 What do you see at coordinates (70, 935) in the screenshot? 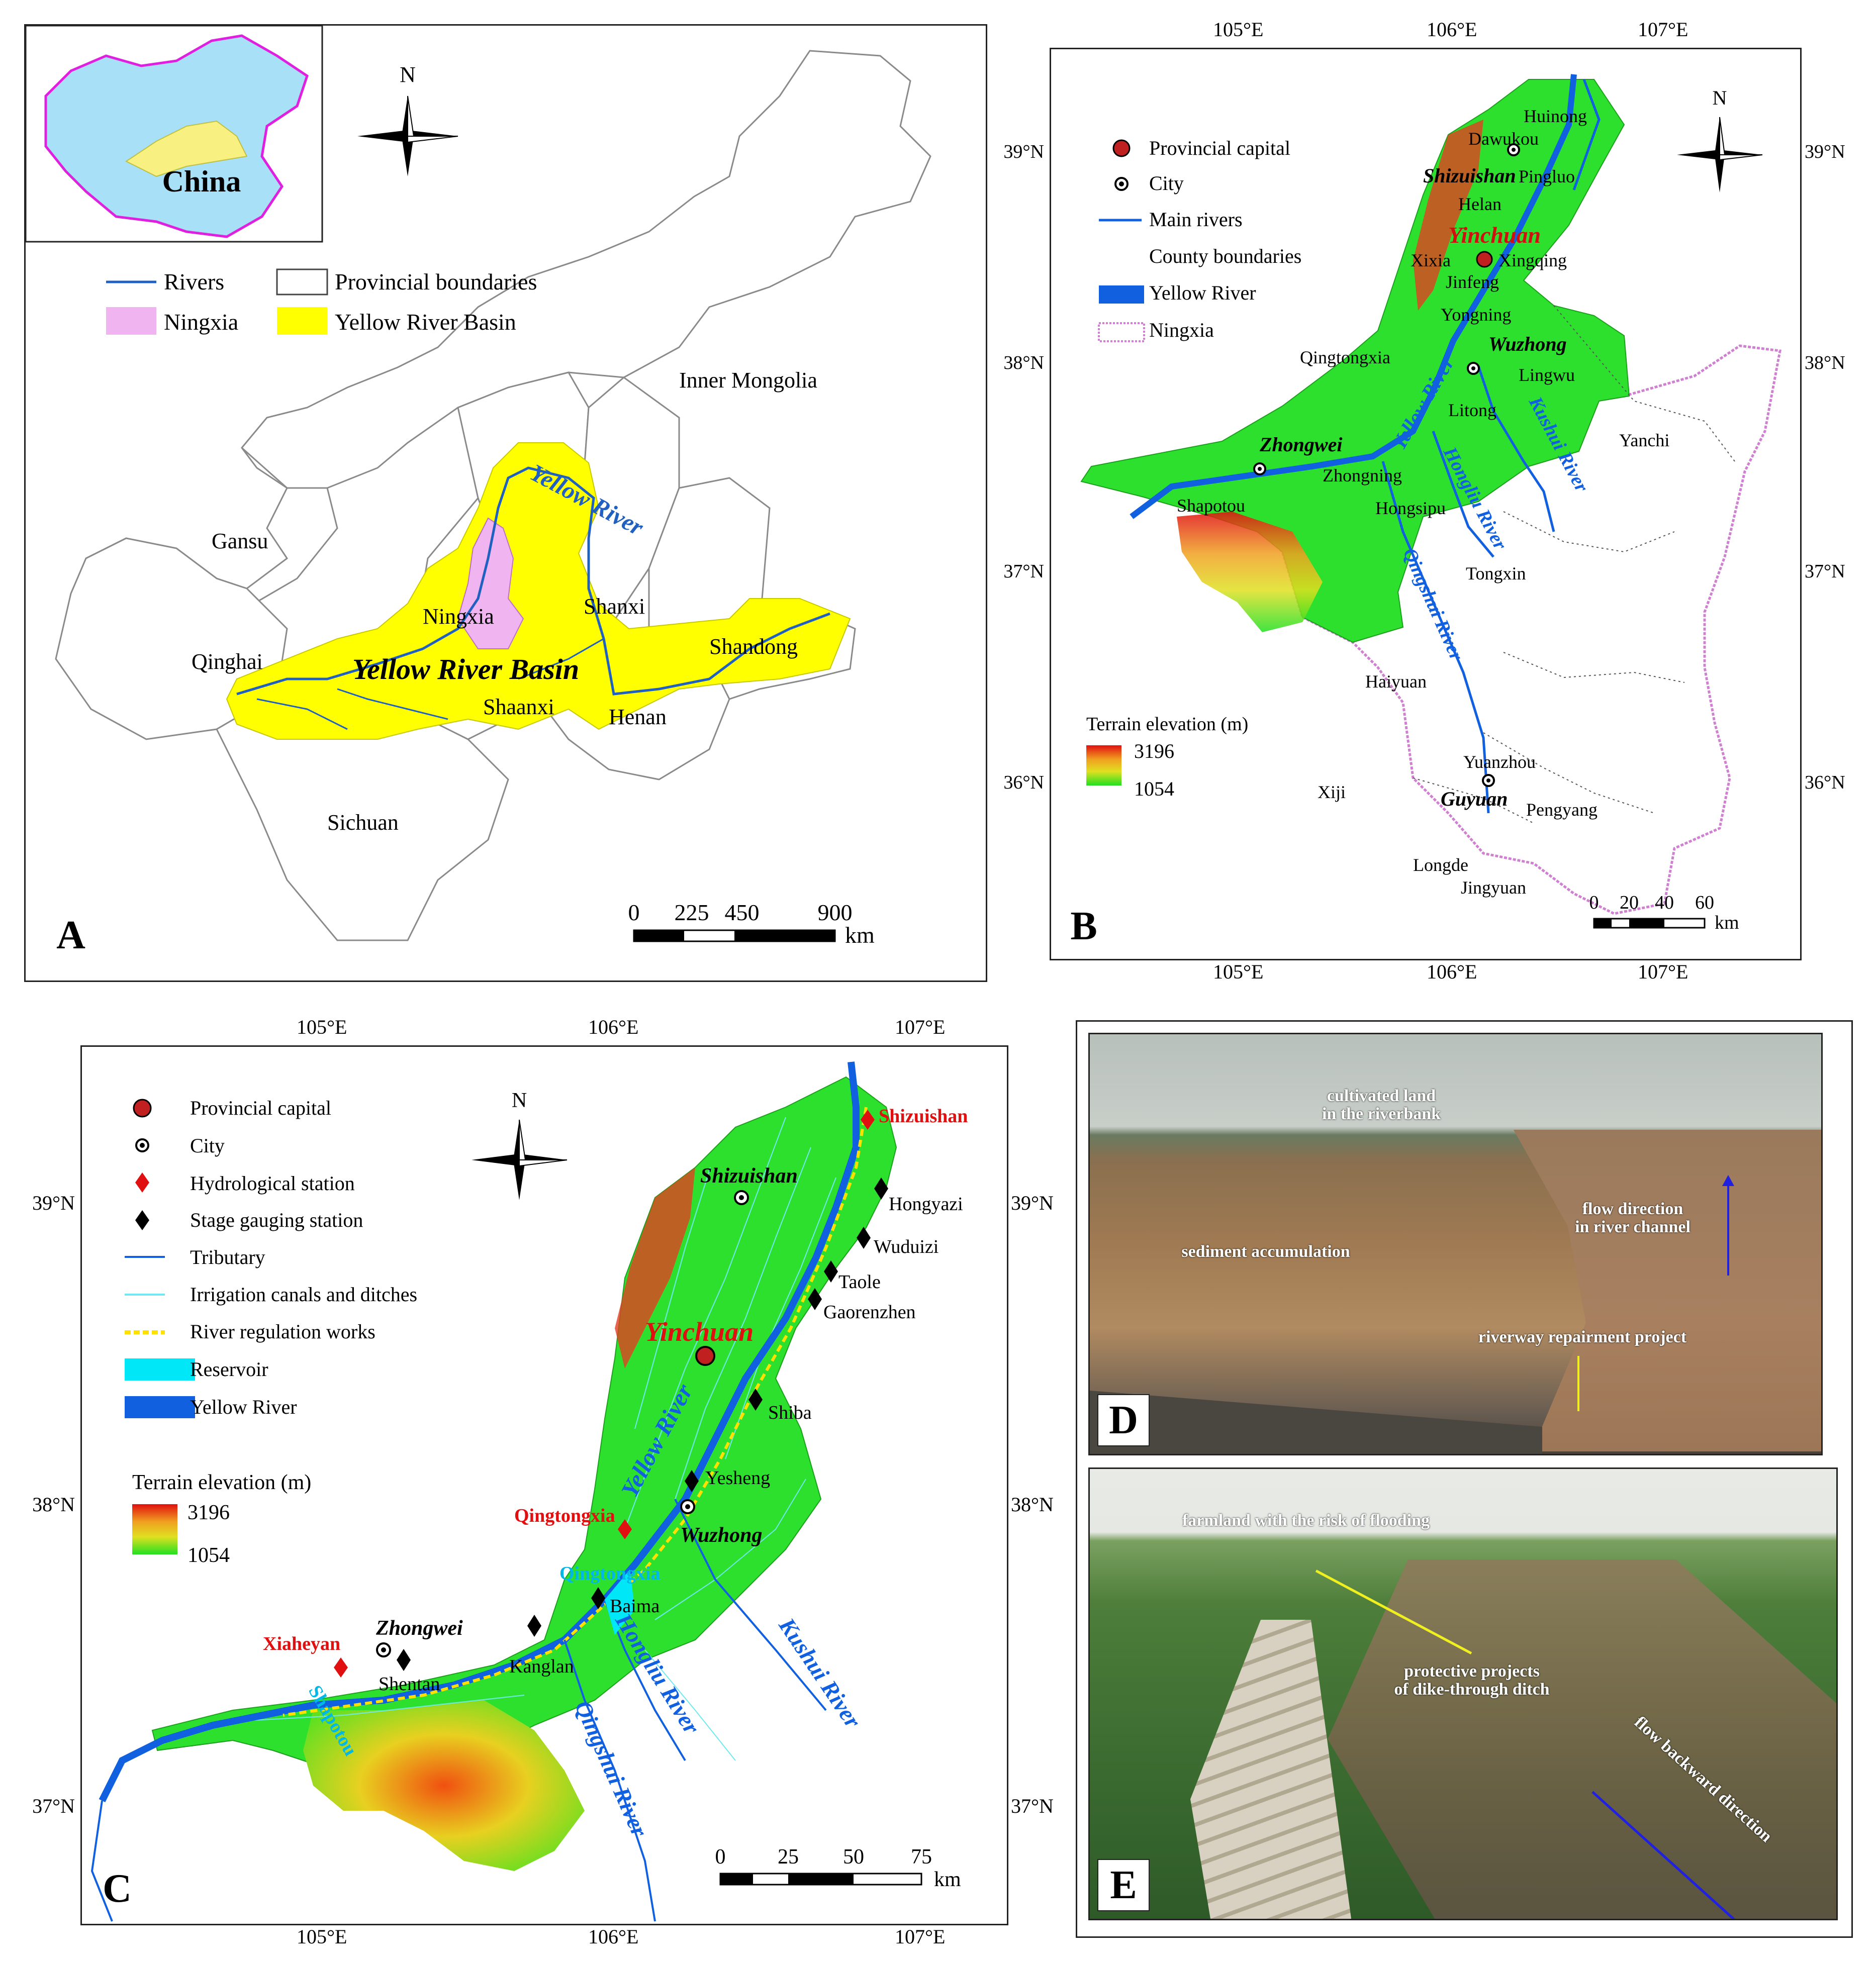
I see `panel-a-label: A` at bounding box center [70, 935].